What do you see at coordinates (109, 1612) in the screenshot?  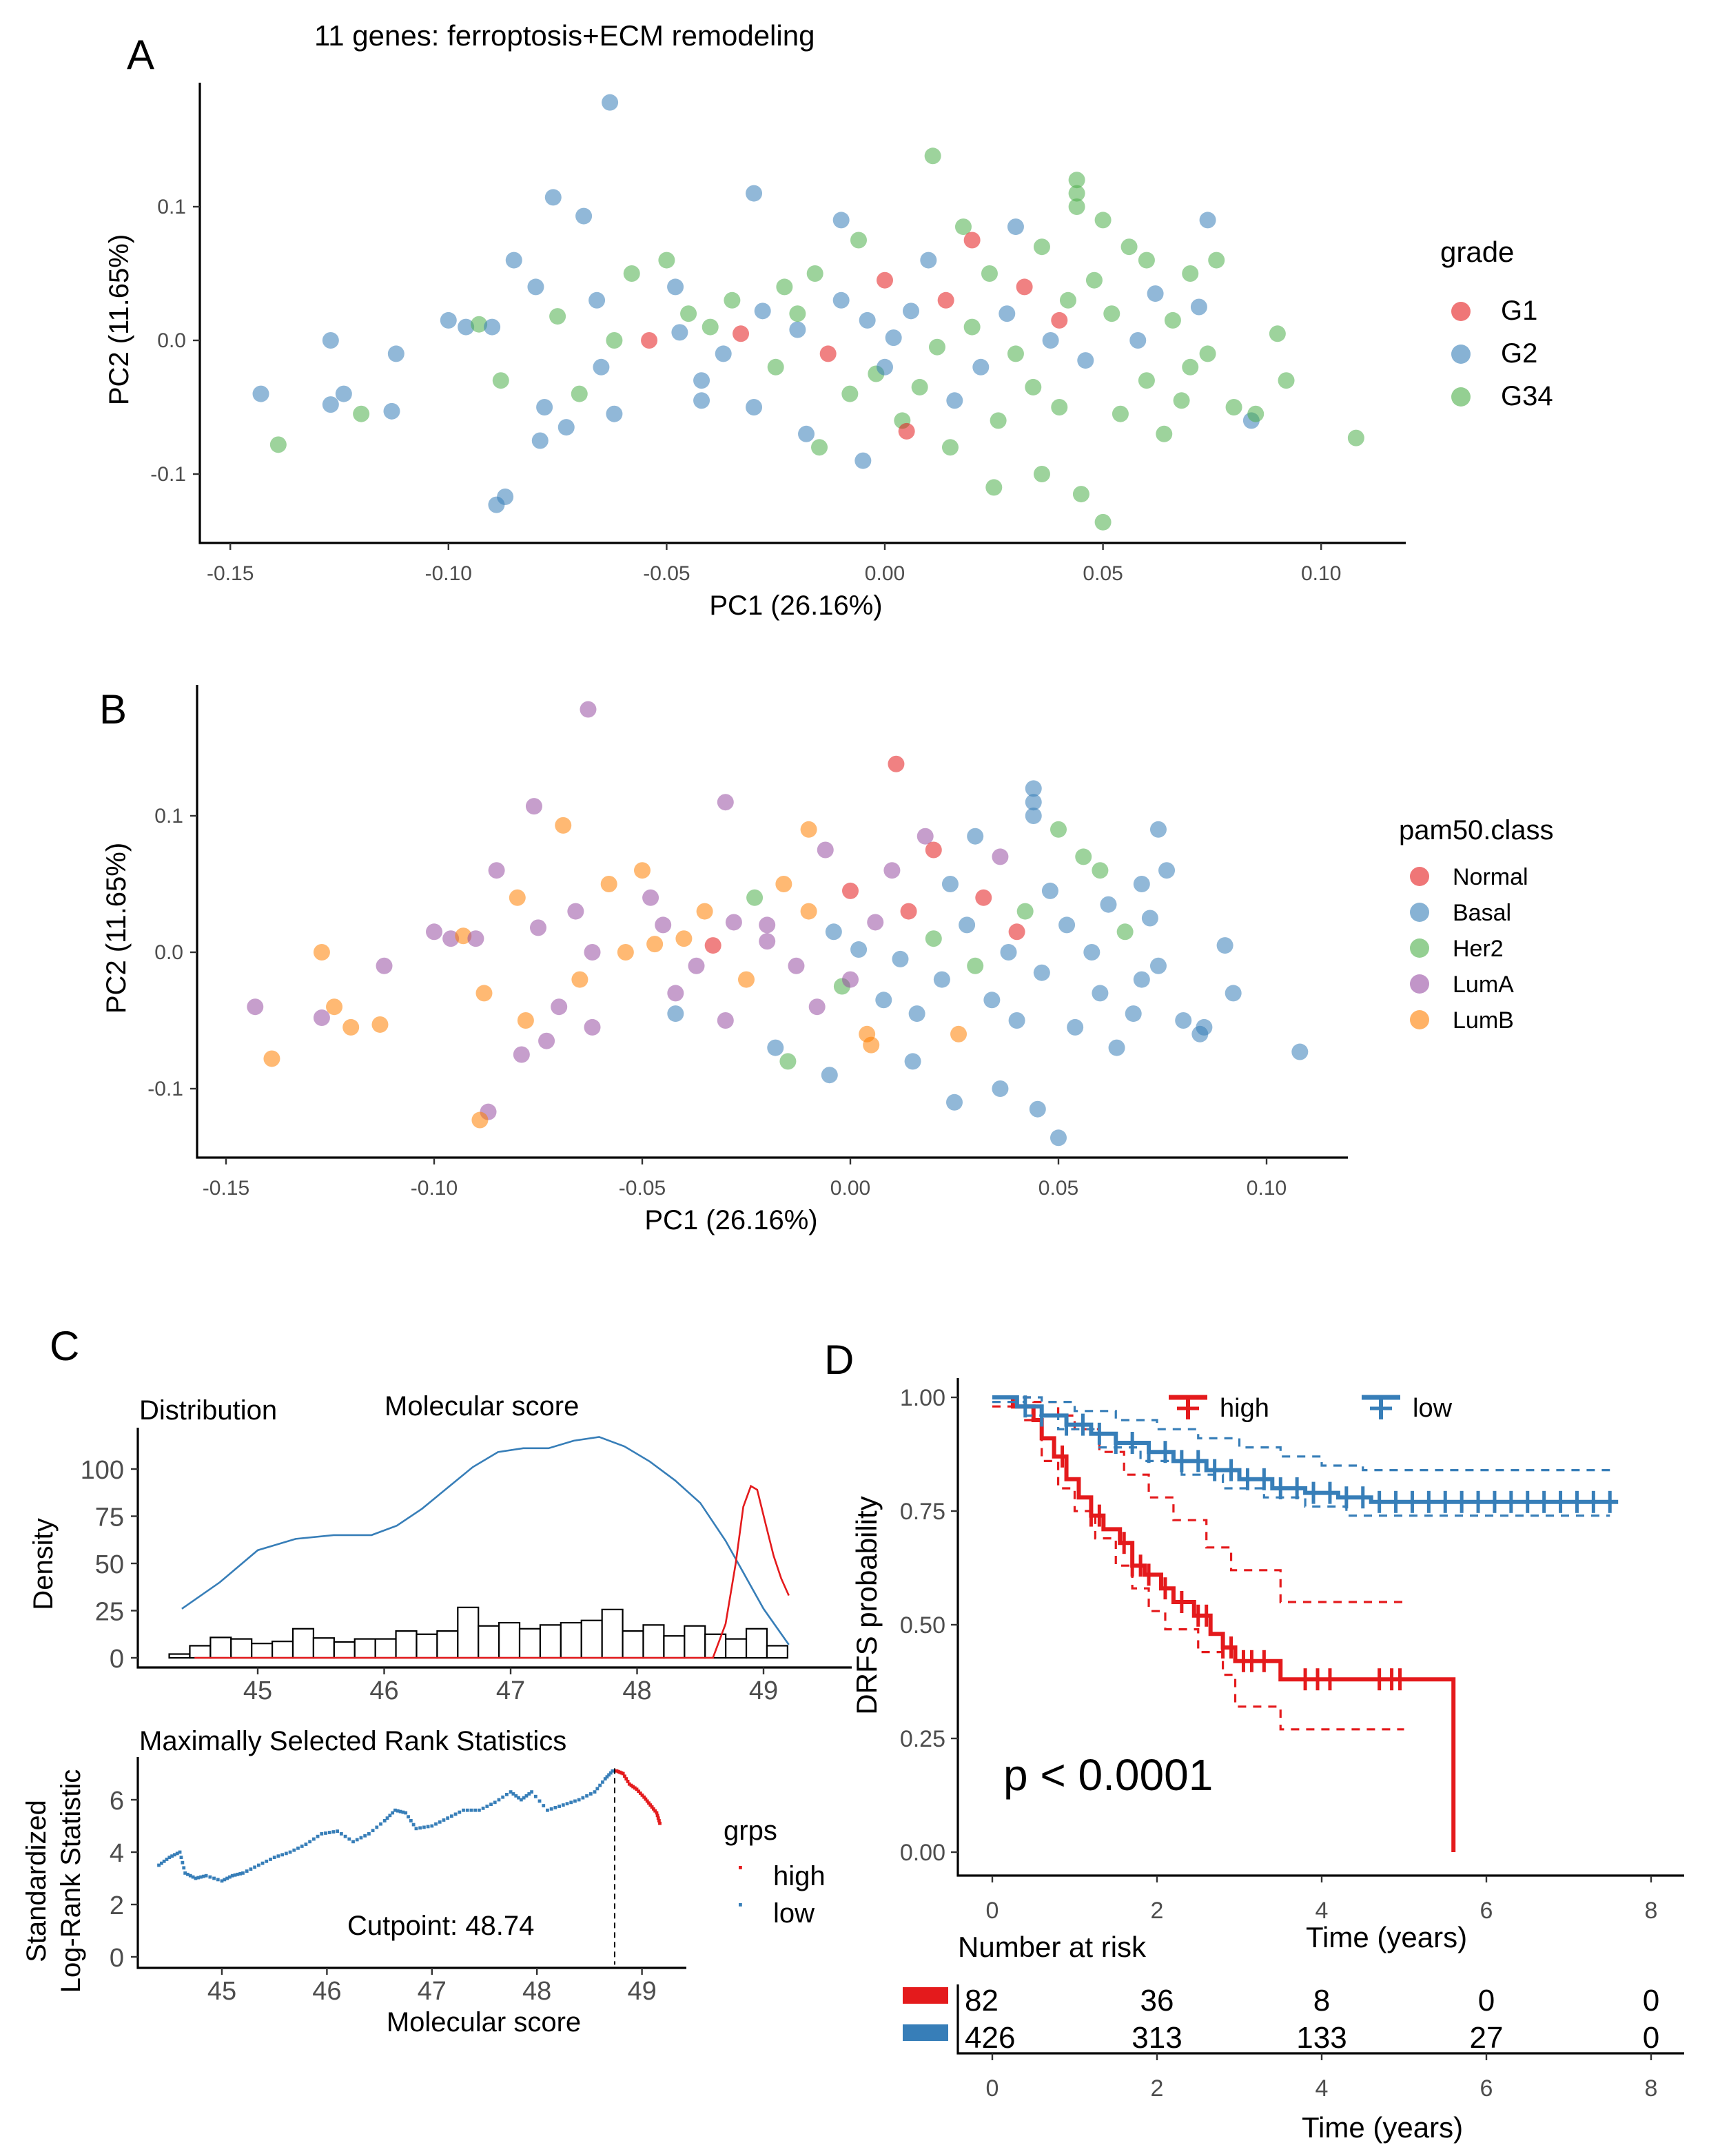 I see `y-tick-label: 25` at bounding box center [109, 1612].